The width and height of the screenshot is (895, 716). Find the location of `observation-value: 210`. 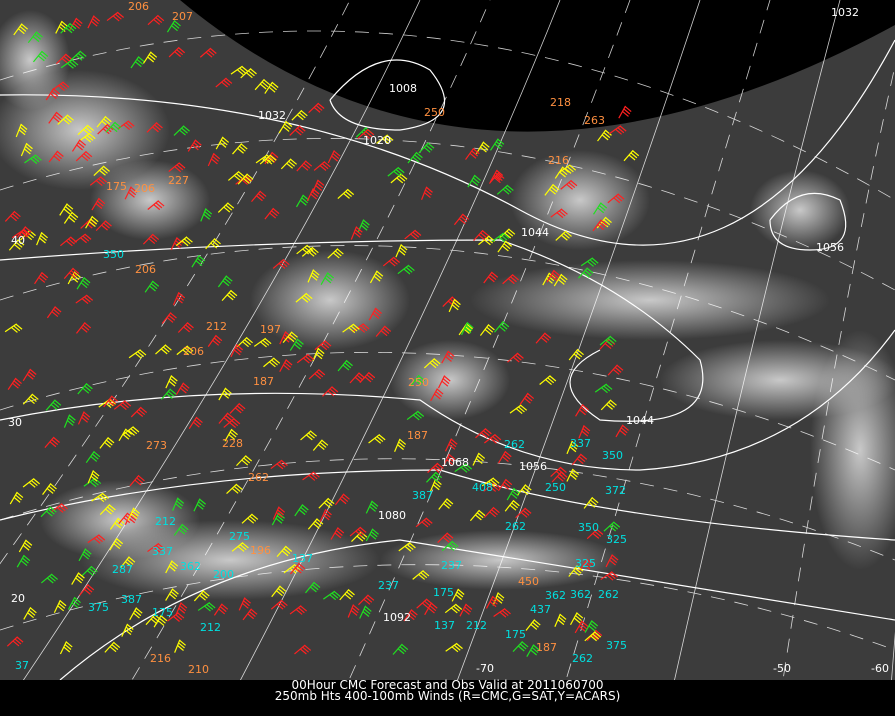

observation-value: 210 is located at coordinates (198, 669).